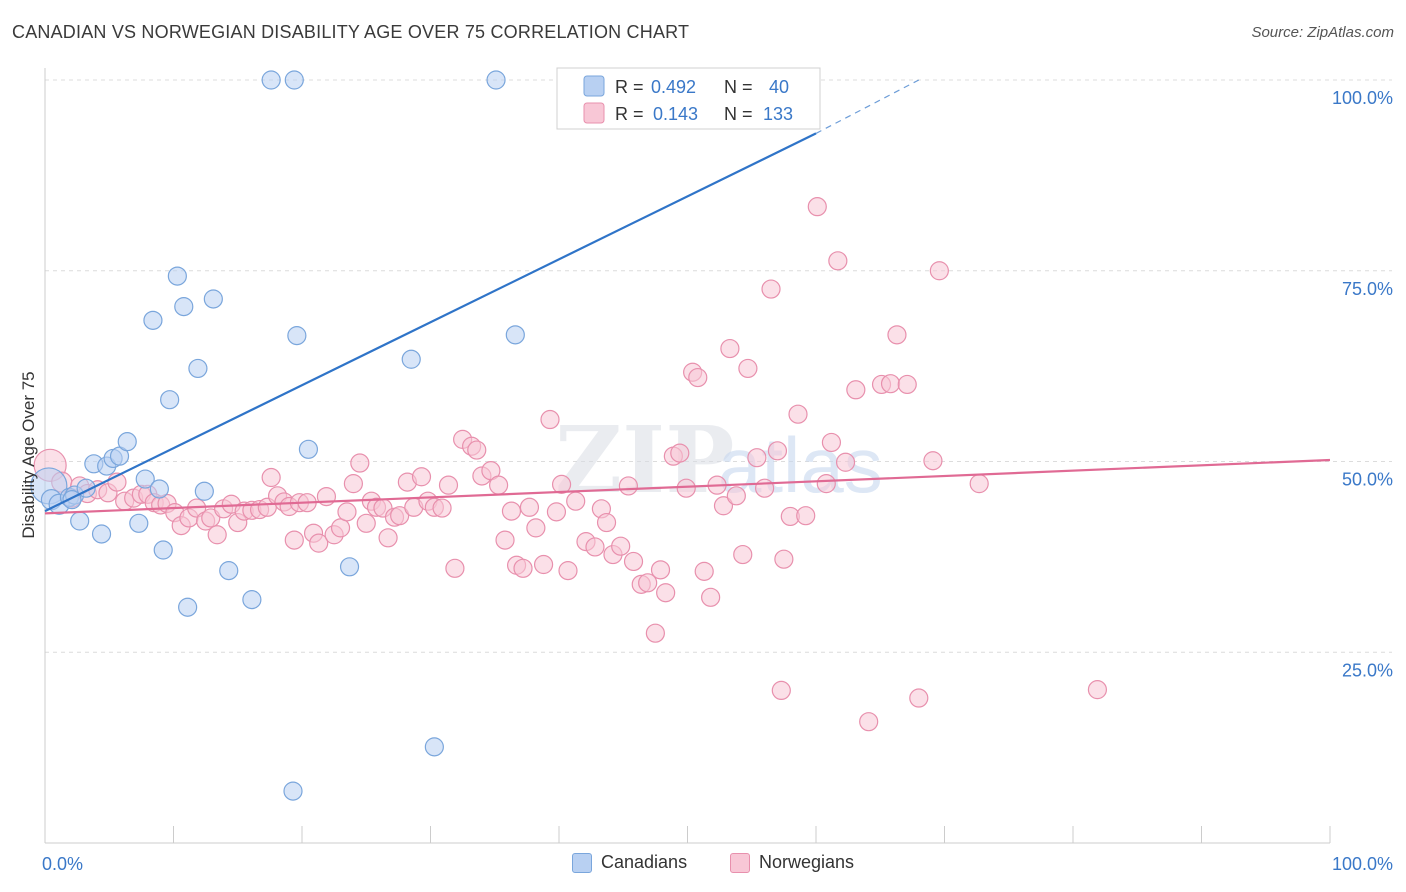 The width and height of the screenshot is (1406, 892). What do you see at coordinates (1362, 864) in the screenshot?
I see `x-tick-label: 100.0%` at bounding box center [1362, 864].